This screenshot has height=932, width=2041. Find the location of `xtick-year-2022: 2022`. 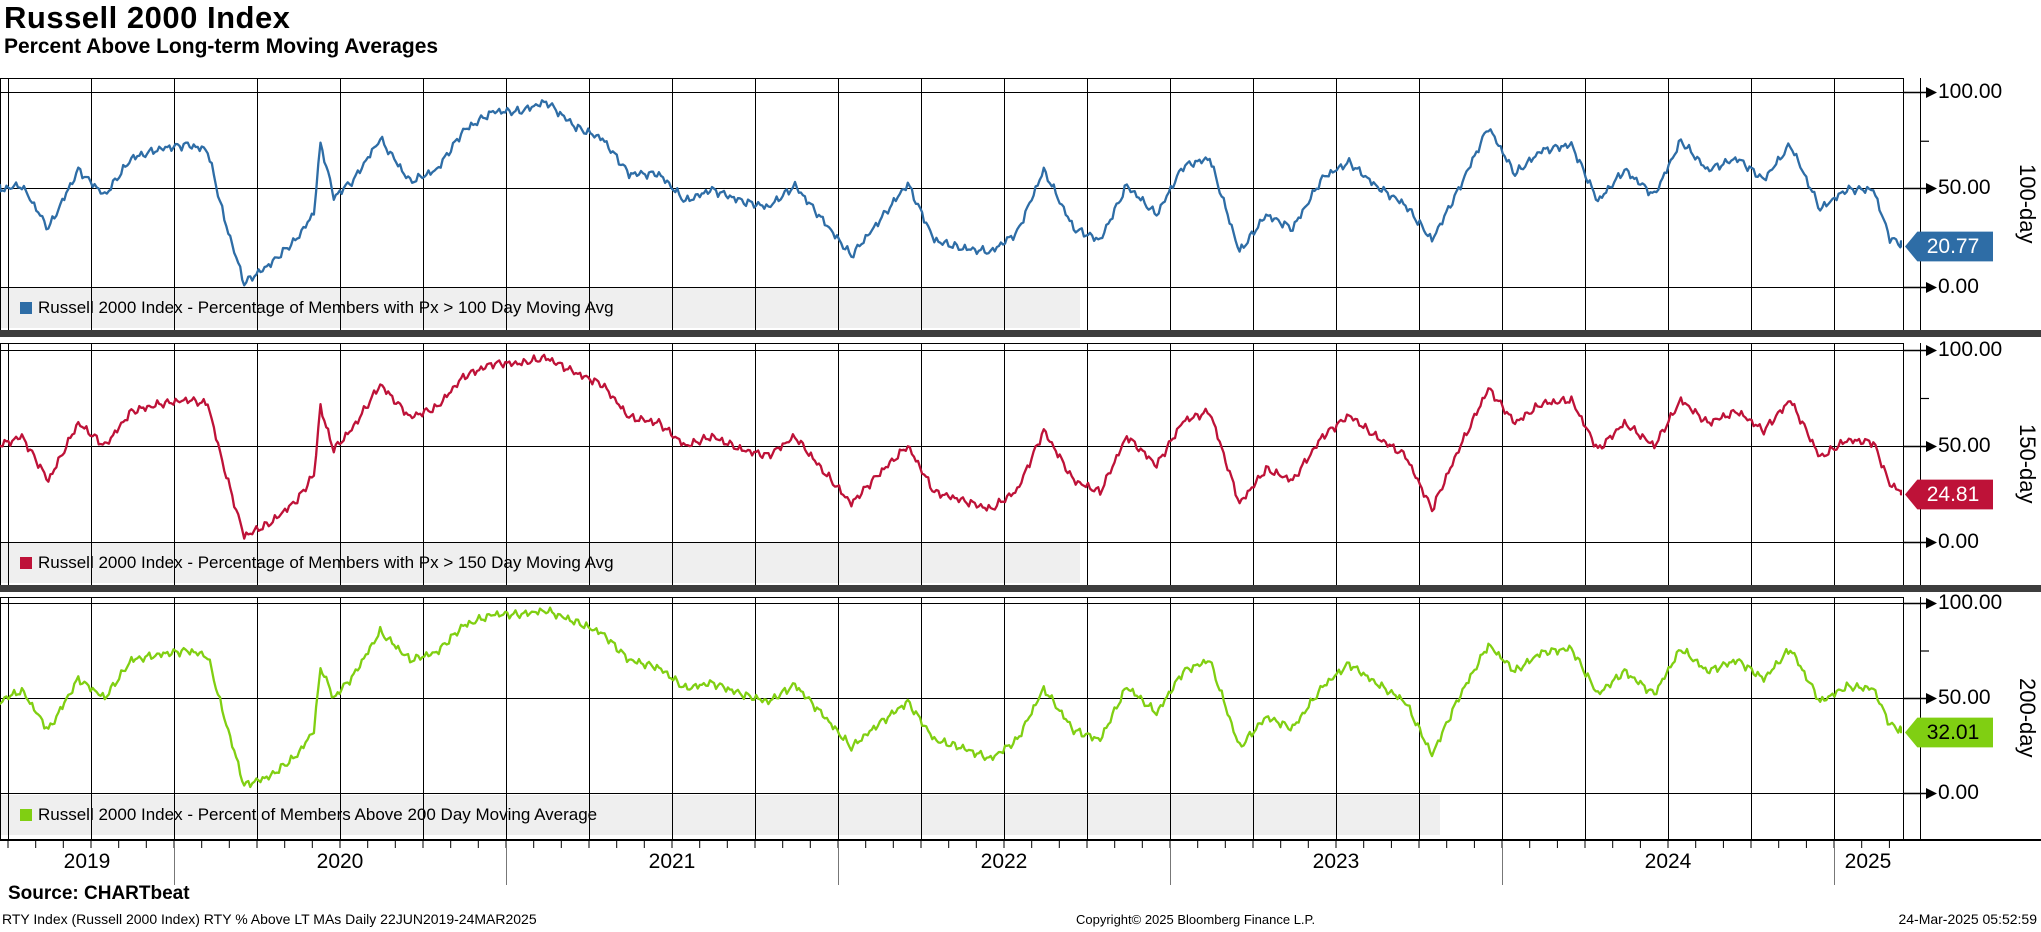

xtick-year-2022: 2022 is located at coordinates (1004, 861).